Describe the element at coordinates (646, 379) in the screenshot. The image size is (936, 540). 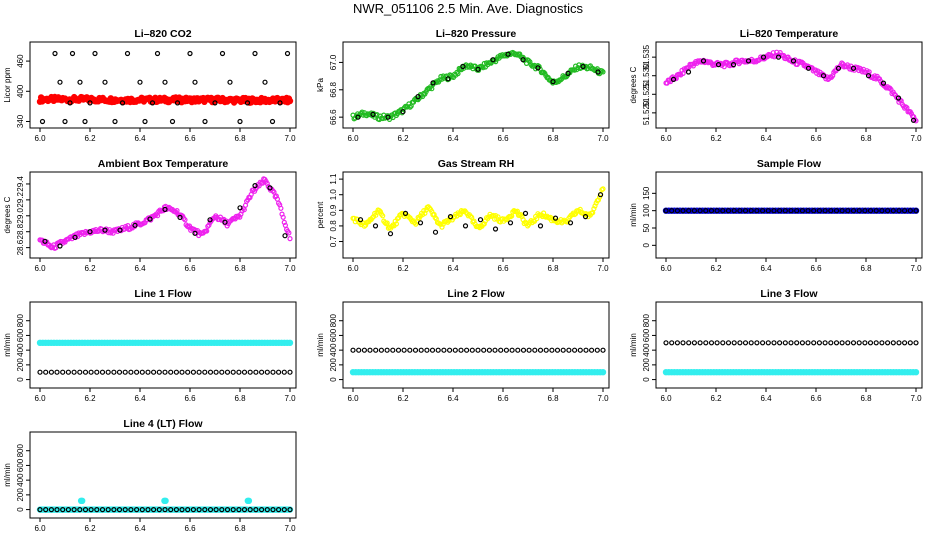
I see `y-tick-label: 0` at that location.